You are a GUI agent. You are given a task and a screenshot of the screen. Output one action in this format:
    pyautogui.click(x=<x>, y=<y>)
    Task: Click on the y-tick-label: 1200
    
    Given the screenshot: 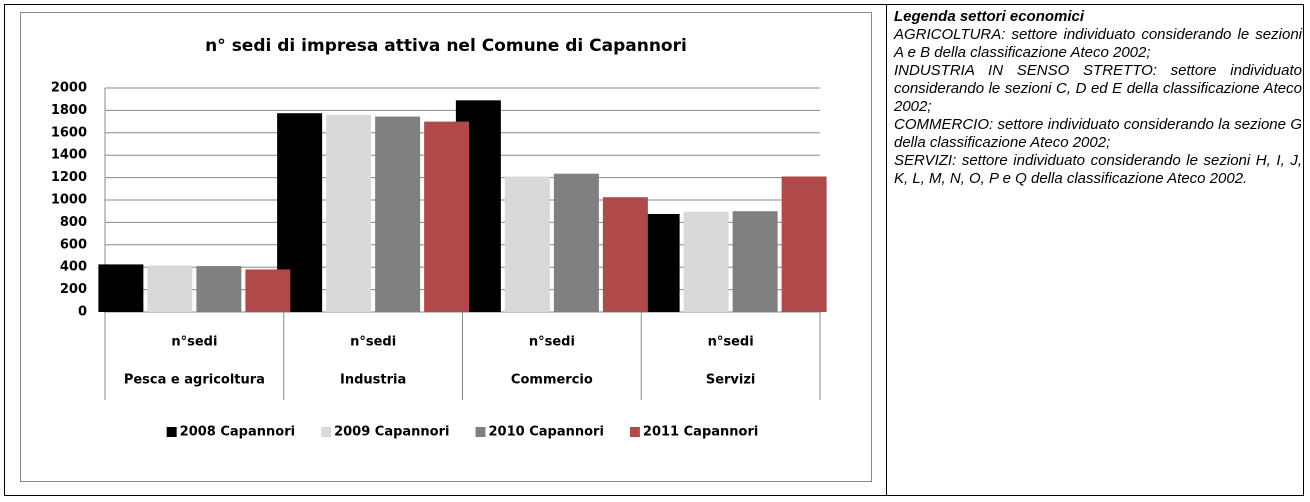 What is the action you would take?
    pyautogui.click(x=69, y=177)
    